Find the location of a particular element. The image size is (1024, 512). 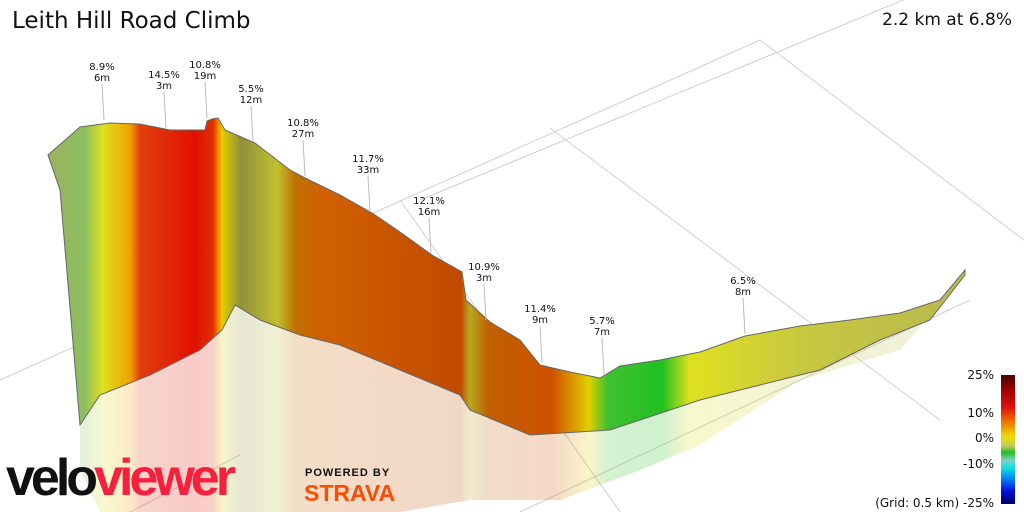

annotation-gradient: 6.5% is located at coordinates (742, 281).